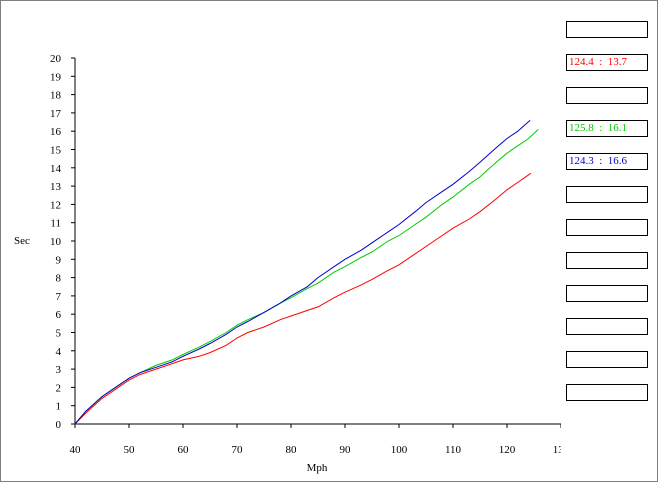 This screenshot has height=482, width=658. What do you see at coordinates (56, 77) in the screenshot?
I see `y-tick-label: 19` at bounding box center [56, 77].